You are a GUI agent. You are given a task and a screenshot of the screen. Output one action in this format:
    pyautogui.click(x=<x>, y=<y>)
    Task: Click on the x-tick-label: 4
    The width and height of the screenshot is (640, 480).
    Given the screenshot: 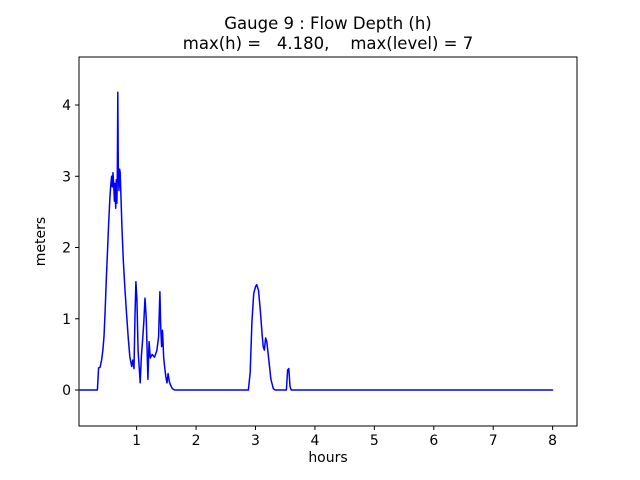 What is the action you would take?
    pyautogui.click(x=314, y=441)
    